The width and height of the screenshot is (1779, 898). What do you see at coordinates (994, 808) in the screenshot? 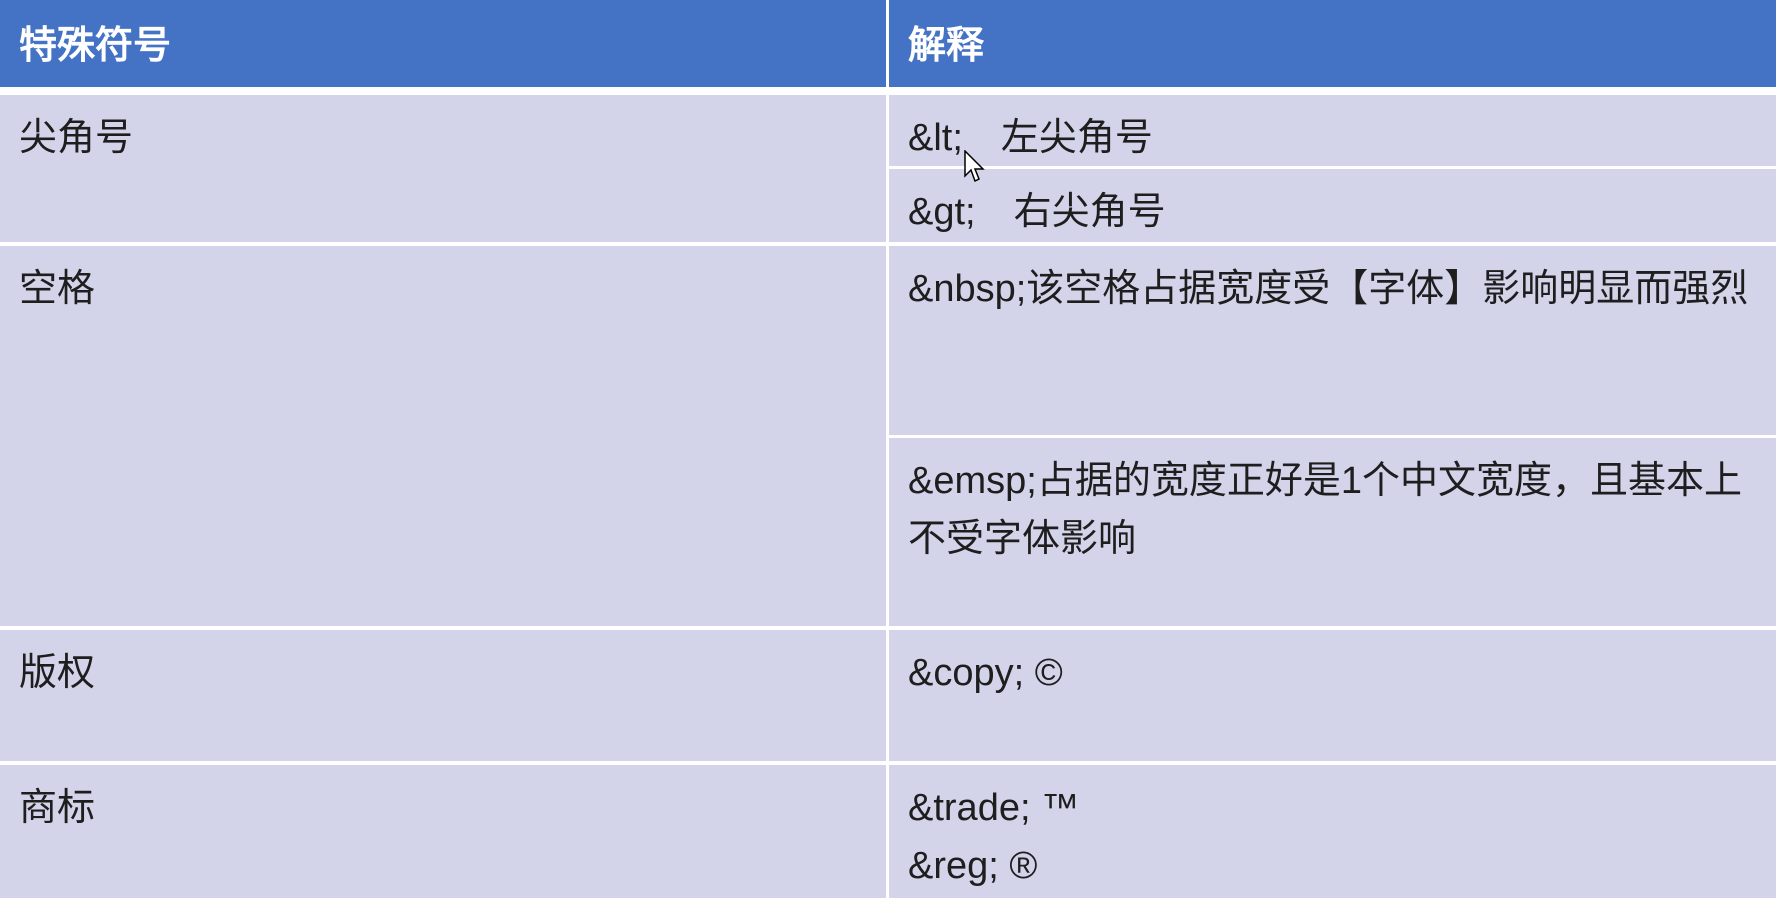
I see `explanation-trade: &trade; ™` at bounding box center [994, 808].